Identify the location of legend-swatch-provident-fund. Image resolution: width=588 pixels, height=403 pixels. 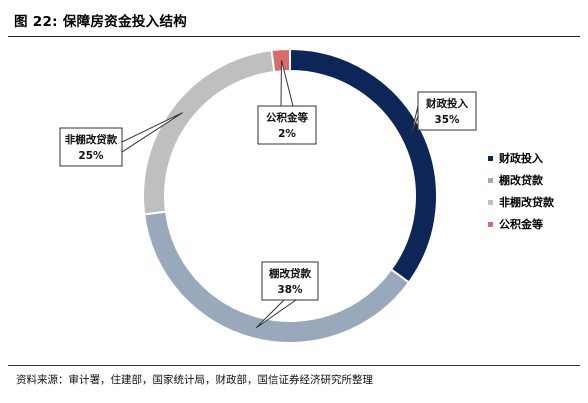
(490, 224).